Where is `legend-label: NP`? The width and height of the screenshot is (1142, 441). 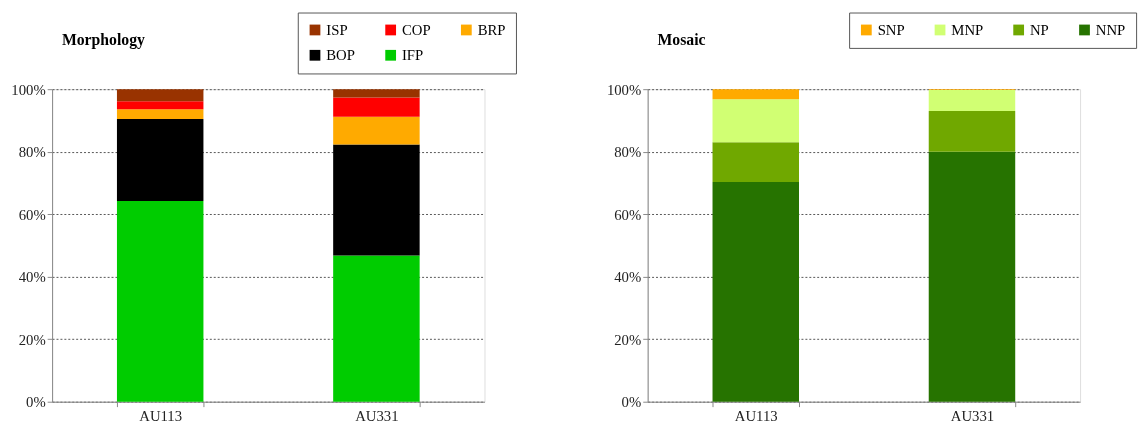 legend-label: NP is located at coordinates (1039, 29).